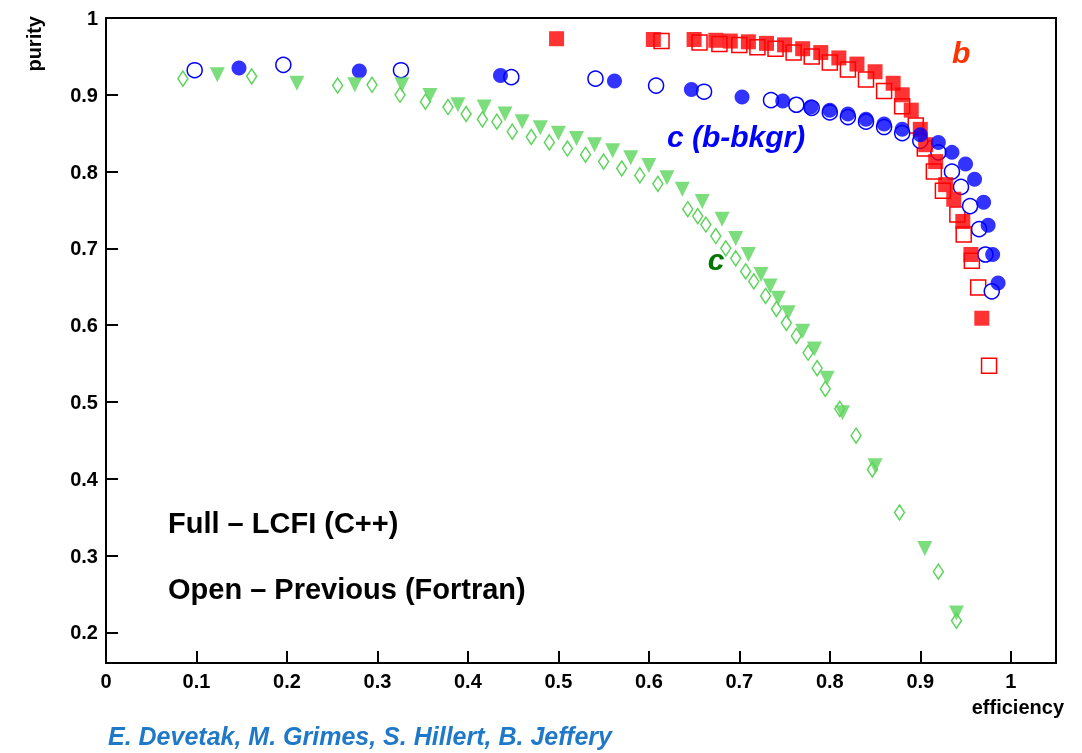 This screenshot has width=1082, height=753. What do you see at coordinates (84, 478) in the screenshot?
I see `y-tick-label: 0.4` at bounding box center [84, 478].